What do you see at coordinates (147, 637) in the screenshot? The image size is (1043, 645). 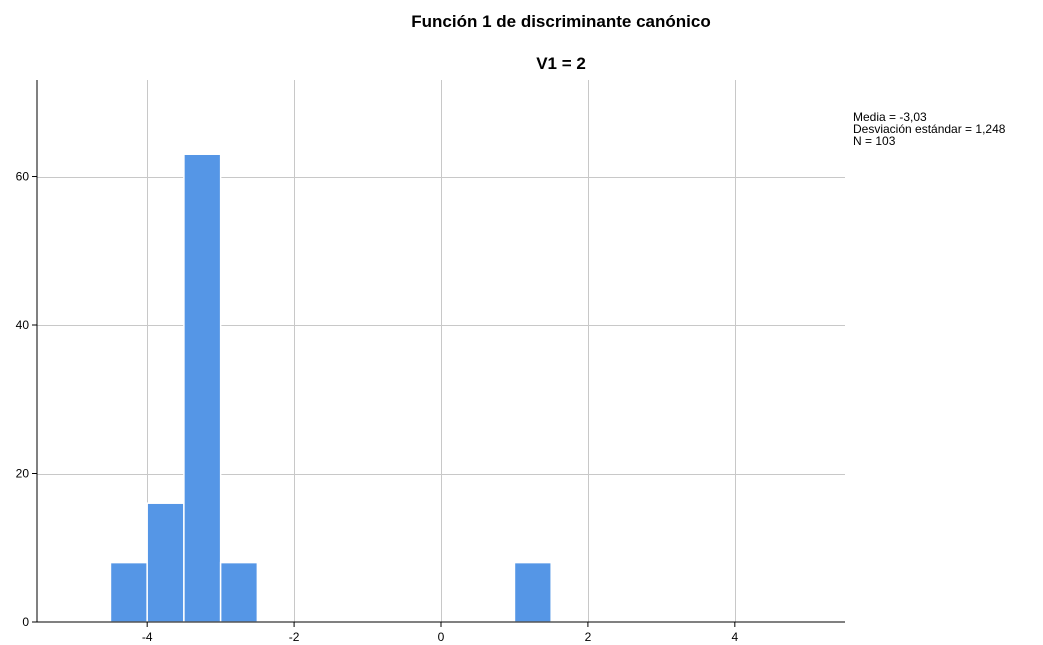 I see `x-tick-label: -4` at bounding box center [147, 637].